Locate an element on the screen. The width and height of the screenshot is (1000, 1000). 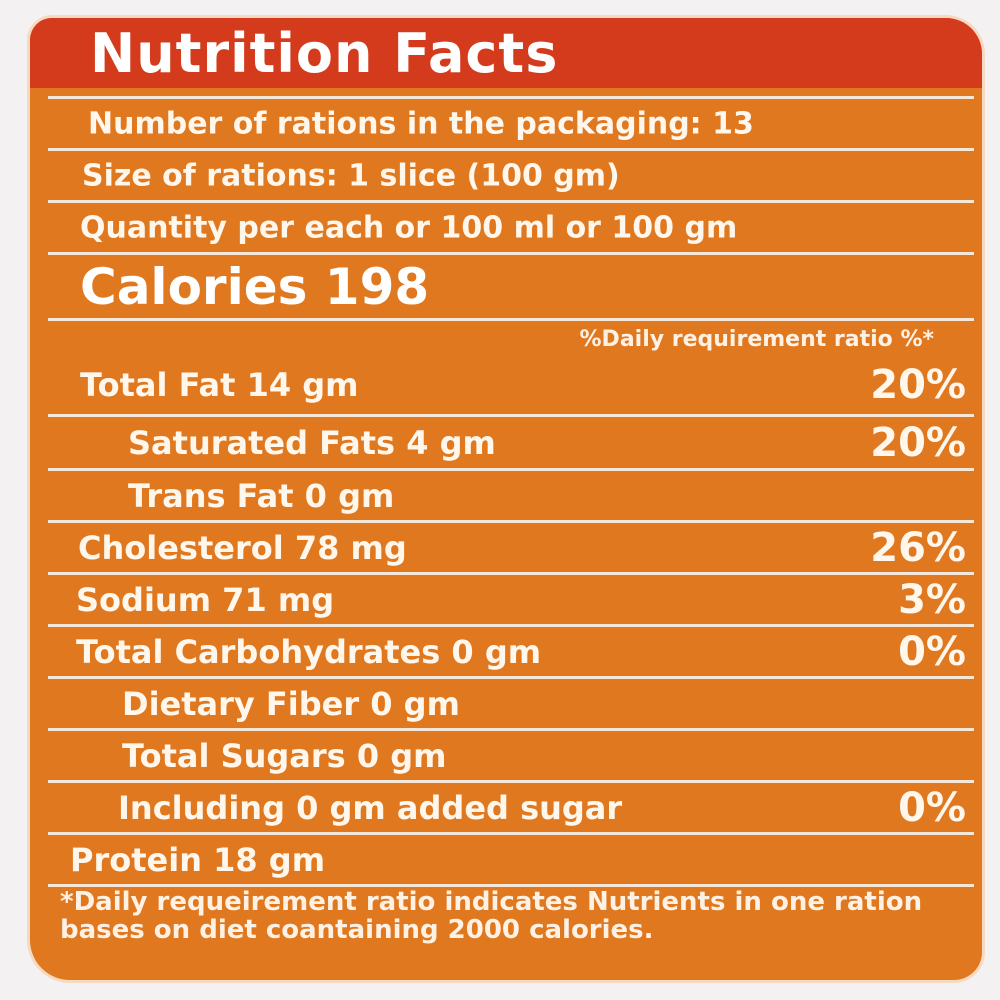
saturated-fat-pct: 20% is located at coordinates (918, 442).